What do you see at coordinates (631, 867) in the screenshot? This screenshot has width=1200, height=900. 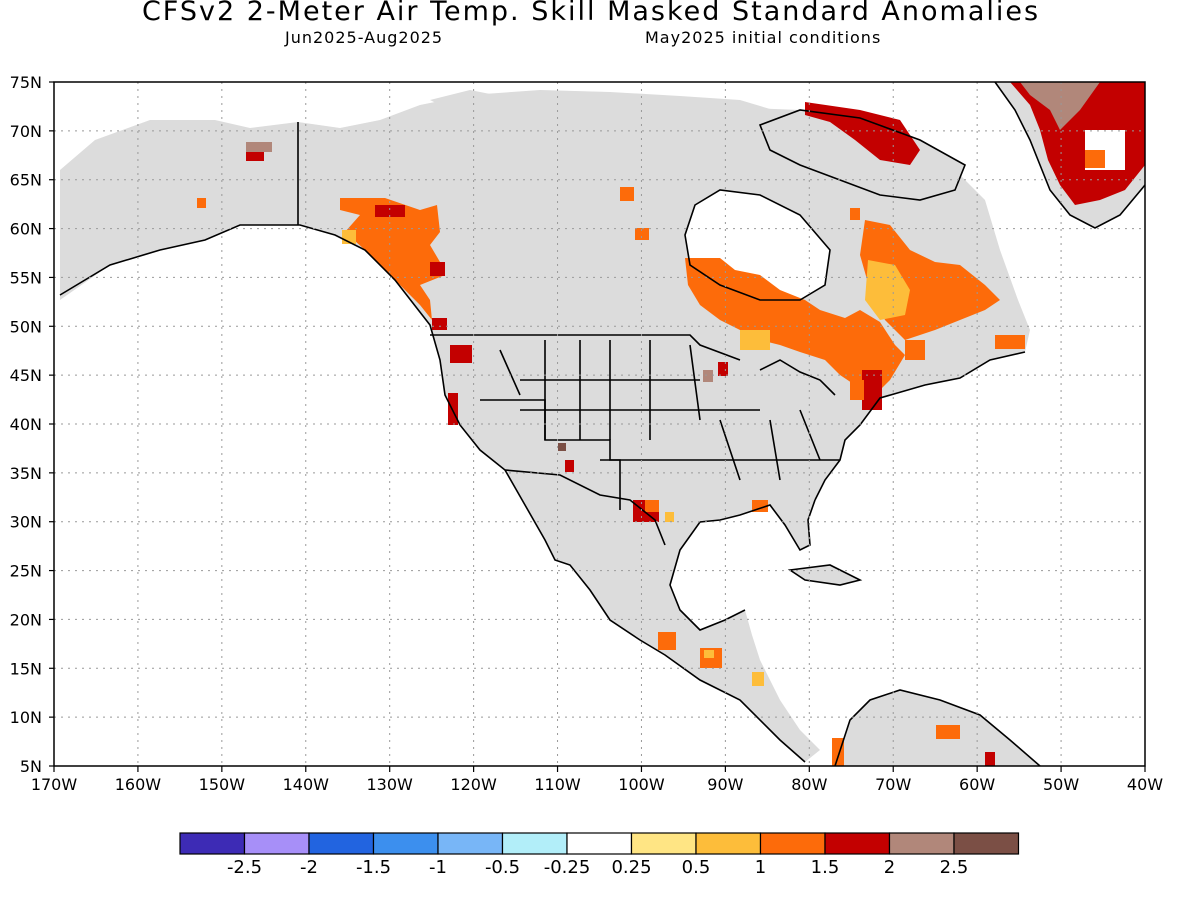 I see `colorbar-label: 0.25` at bounding box center [631, 867].